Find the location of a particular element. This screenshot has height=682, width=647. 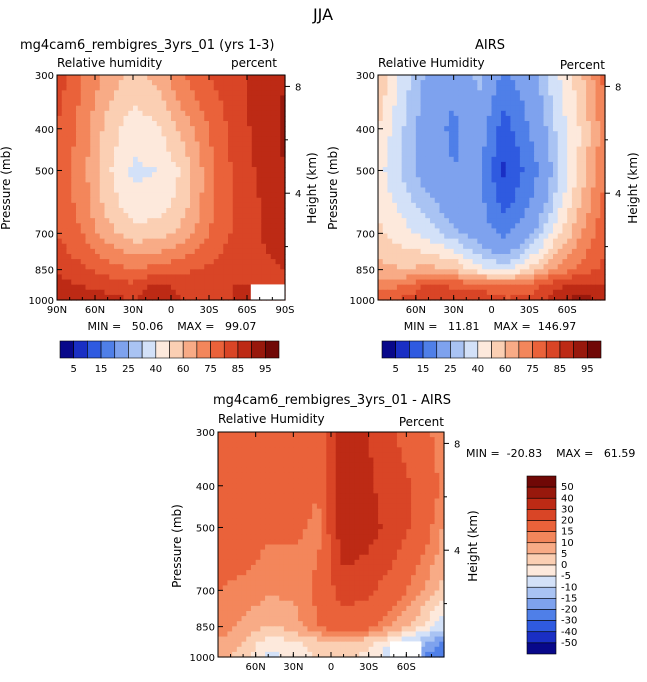

colorbar-swatch is located at coordinates (388, 349).